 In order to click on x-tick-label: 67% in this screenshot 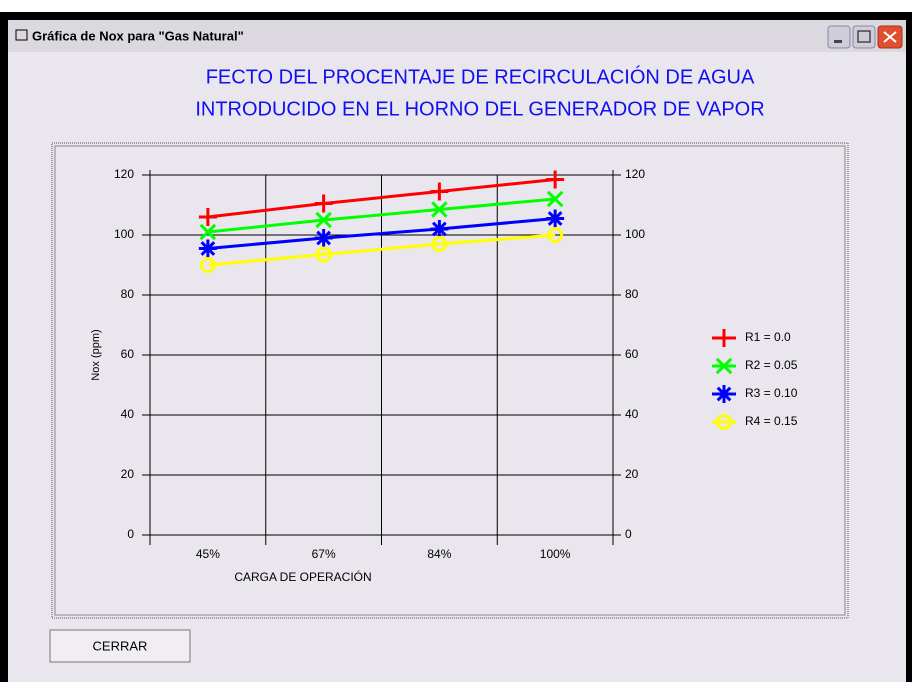, I will do `click(324, 554)`.